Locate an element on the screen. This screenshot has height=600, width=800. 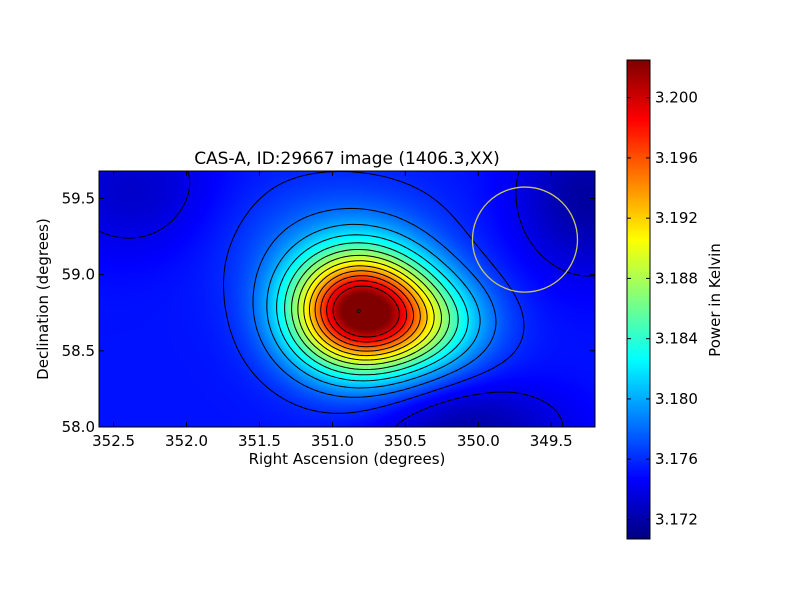
y-axis-label: Declination (degrees) is located at coordinates (43, 299).